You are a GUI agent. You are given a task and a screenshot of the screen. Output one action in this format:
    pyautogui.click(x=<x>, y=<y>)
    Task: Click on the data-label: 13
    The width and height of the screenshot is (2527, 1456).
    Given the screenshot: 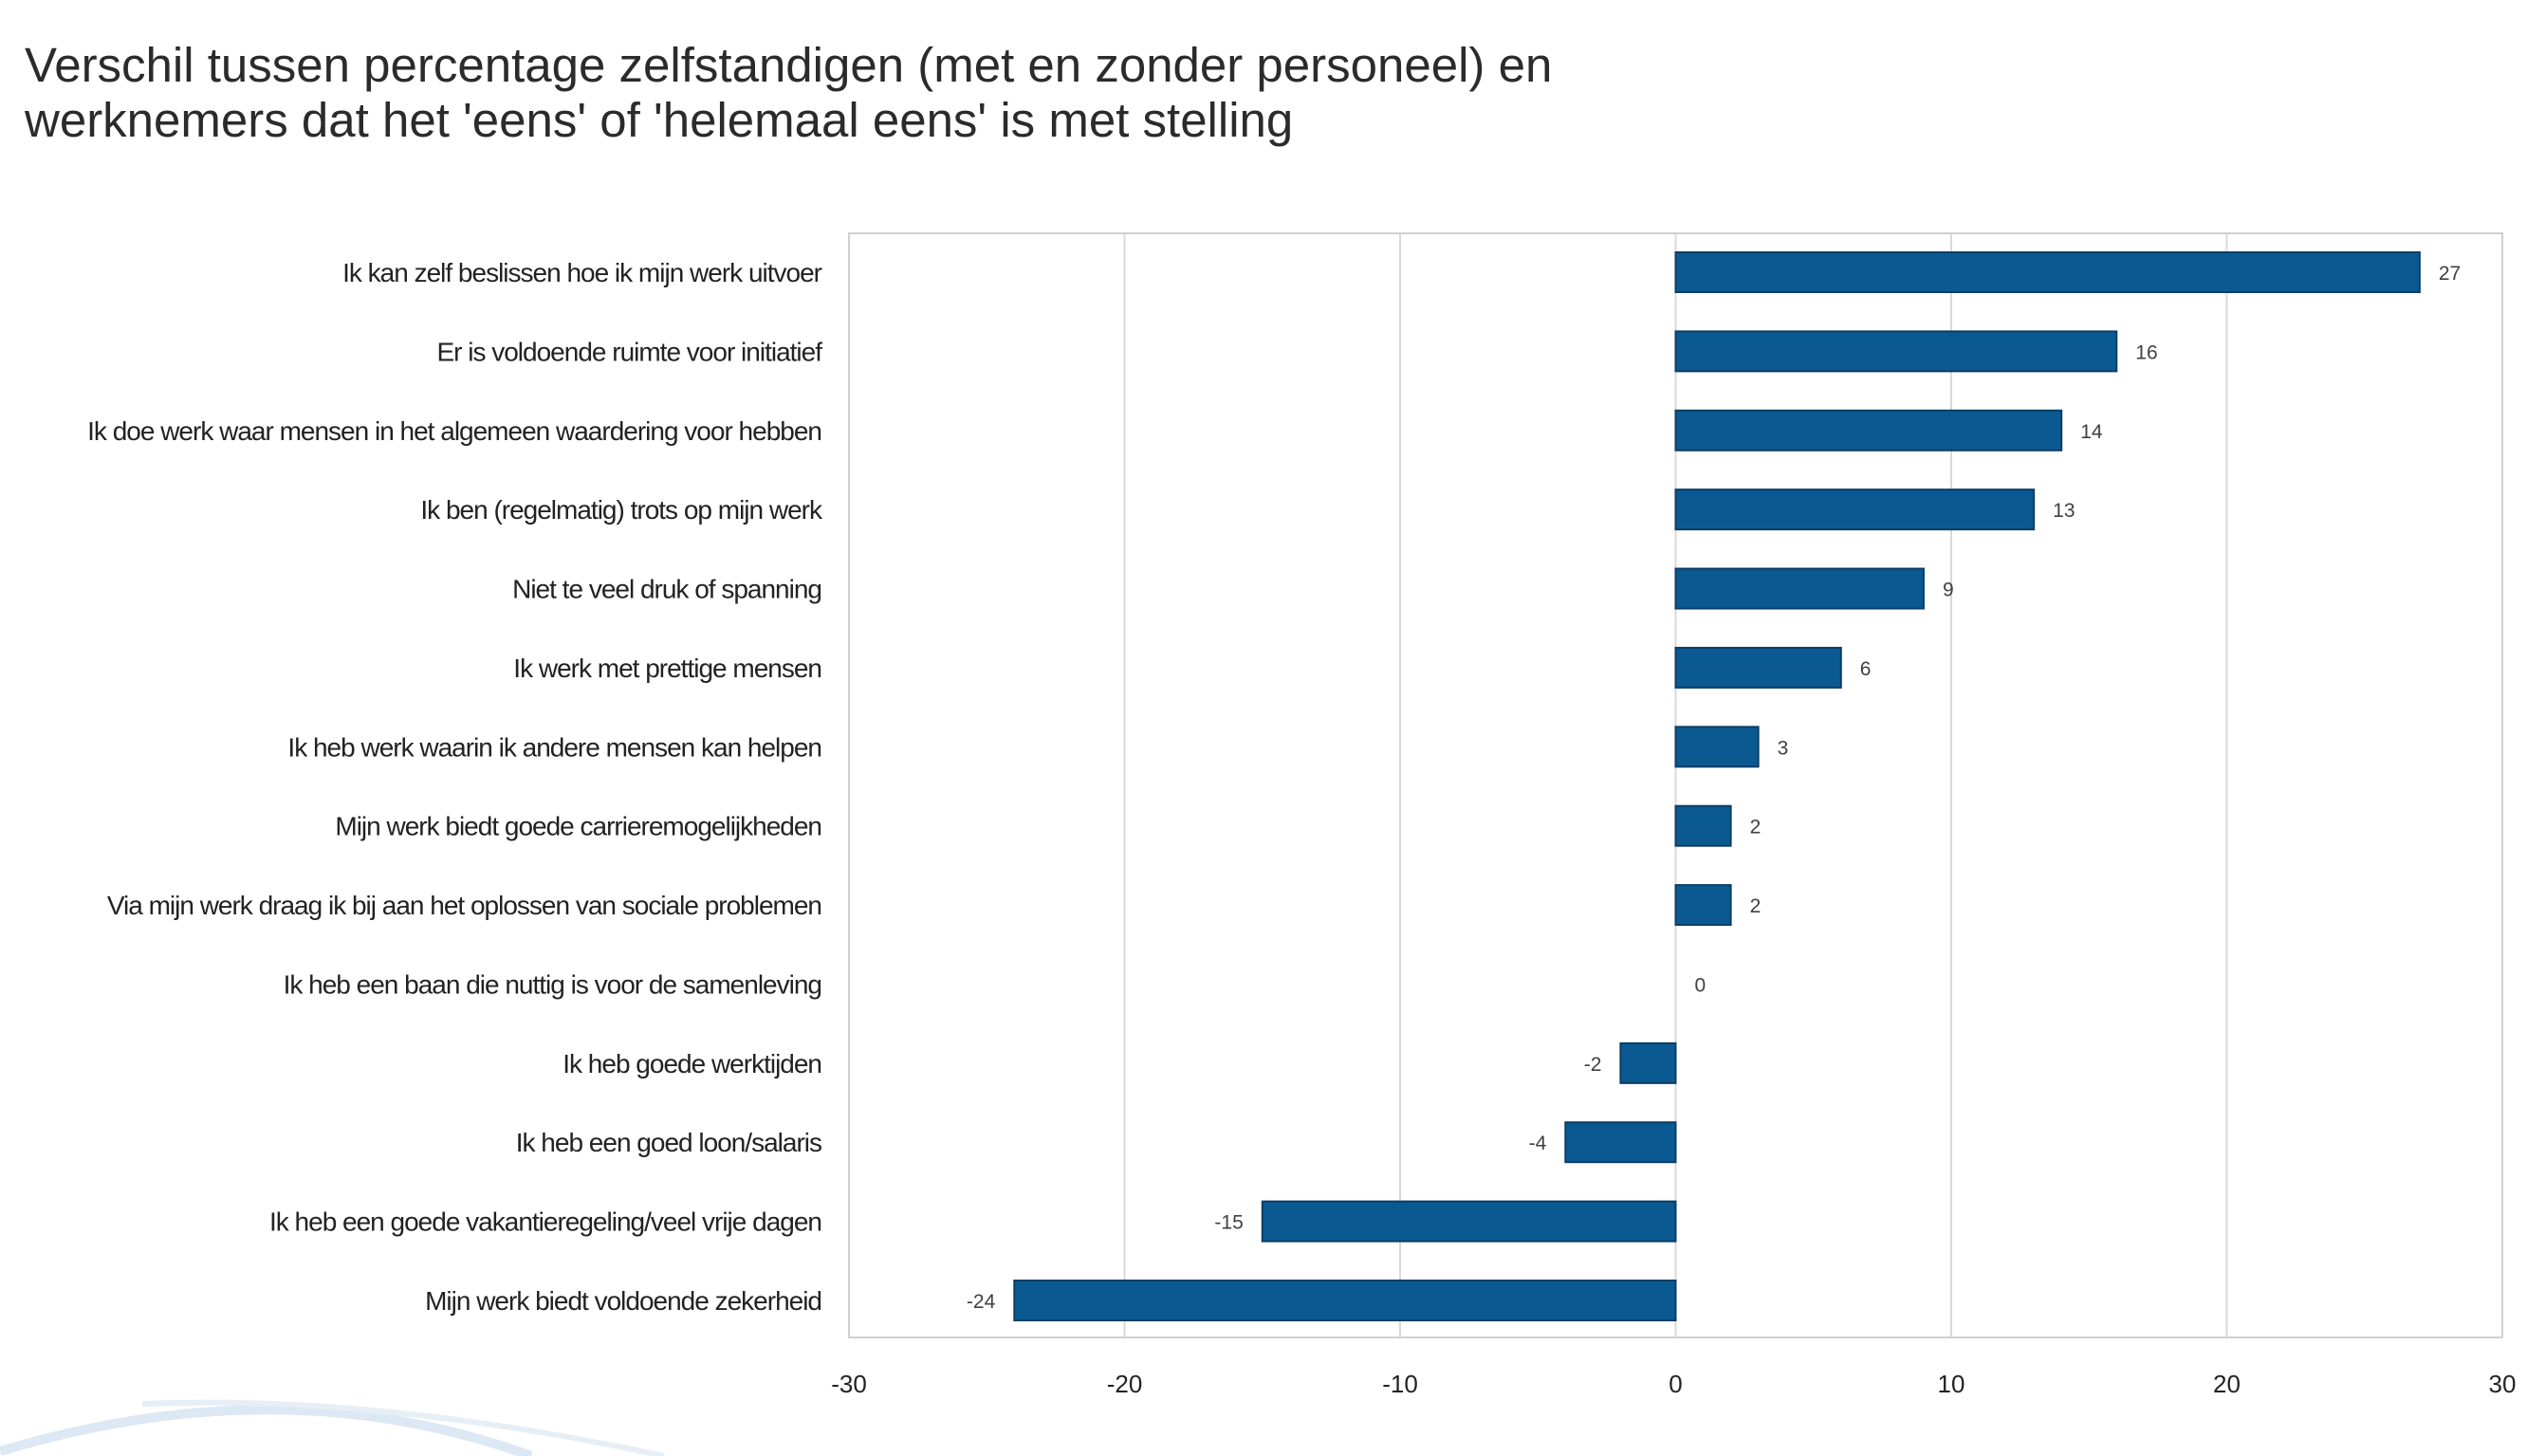 What is the action you would take?
    pyautogui.click(x=2064, y=511)
    